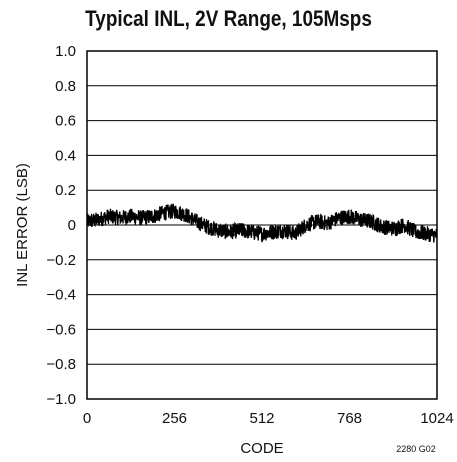 The image size is (457, 462). What do you see at coordinates (61, 260) in the screenshot?
I see `y-tick-label: −0.2` at bounding box center [61, 260].